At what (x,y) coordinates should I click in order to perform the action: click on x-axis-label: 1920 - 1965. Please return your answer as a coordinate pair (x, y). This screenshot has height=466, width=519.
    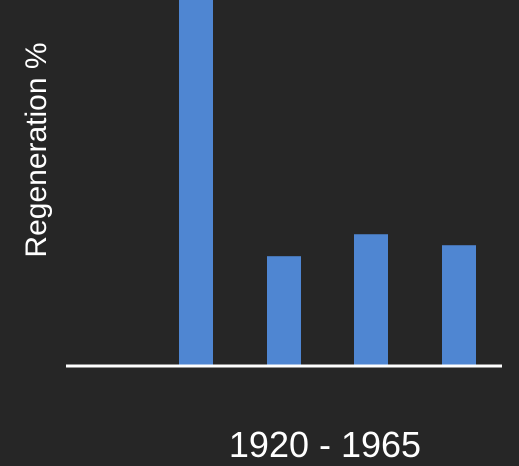
    Looking at the image, I should click on (325, 444).